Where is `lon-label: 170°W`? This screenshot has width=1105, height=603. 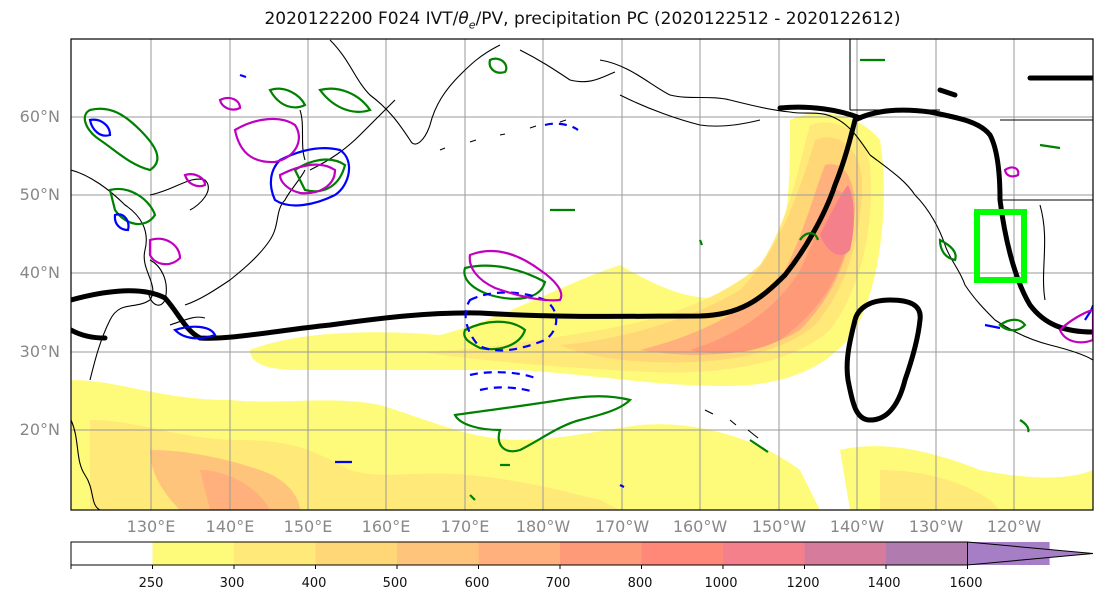 lon-label: 170°W is located at coordinates (622, 526).